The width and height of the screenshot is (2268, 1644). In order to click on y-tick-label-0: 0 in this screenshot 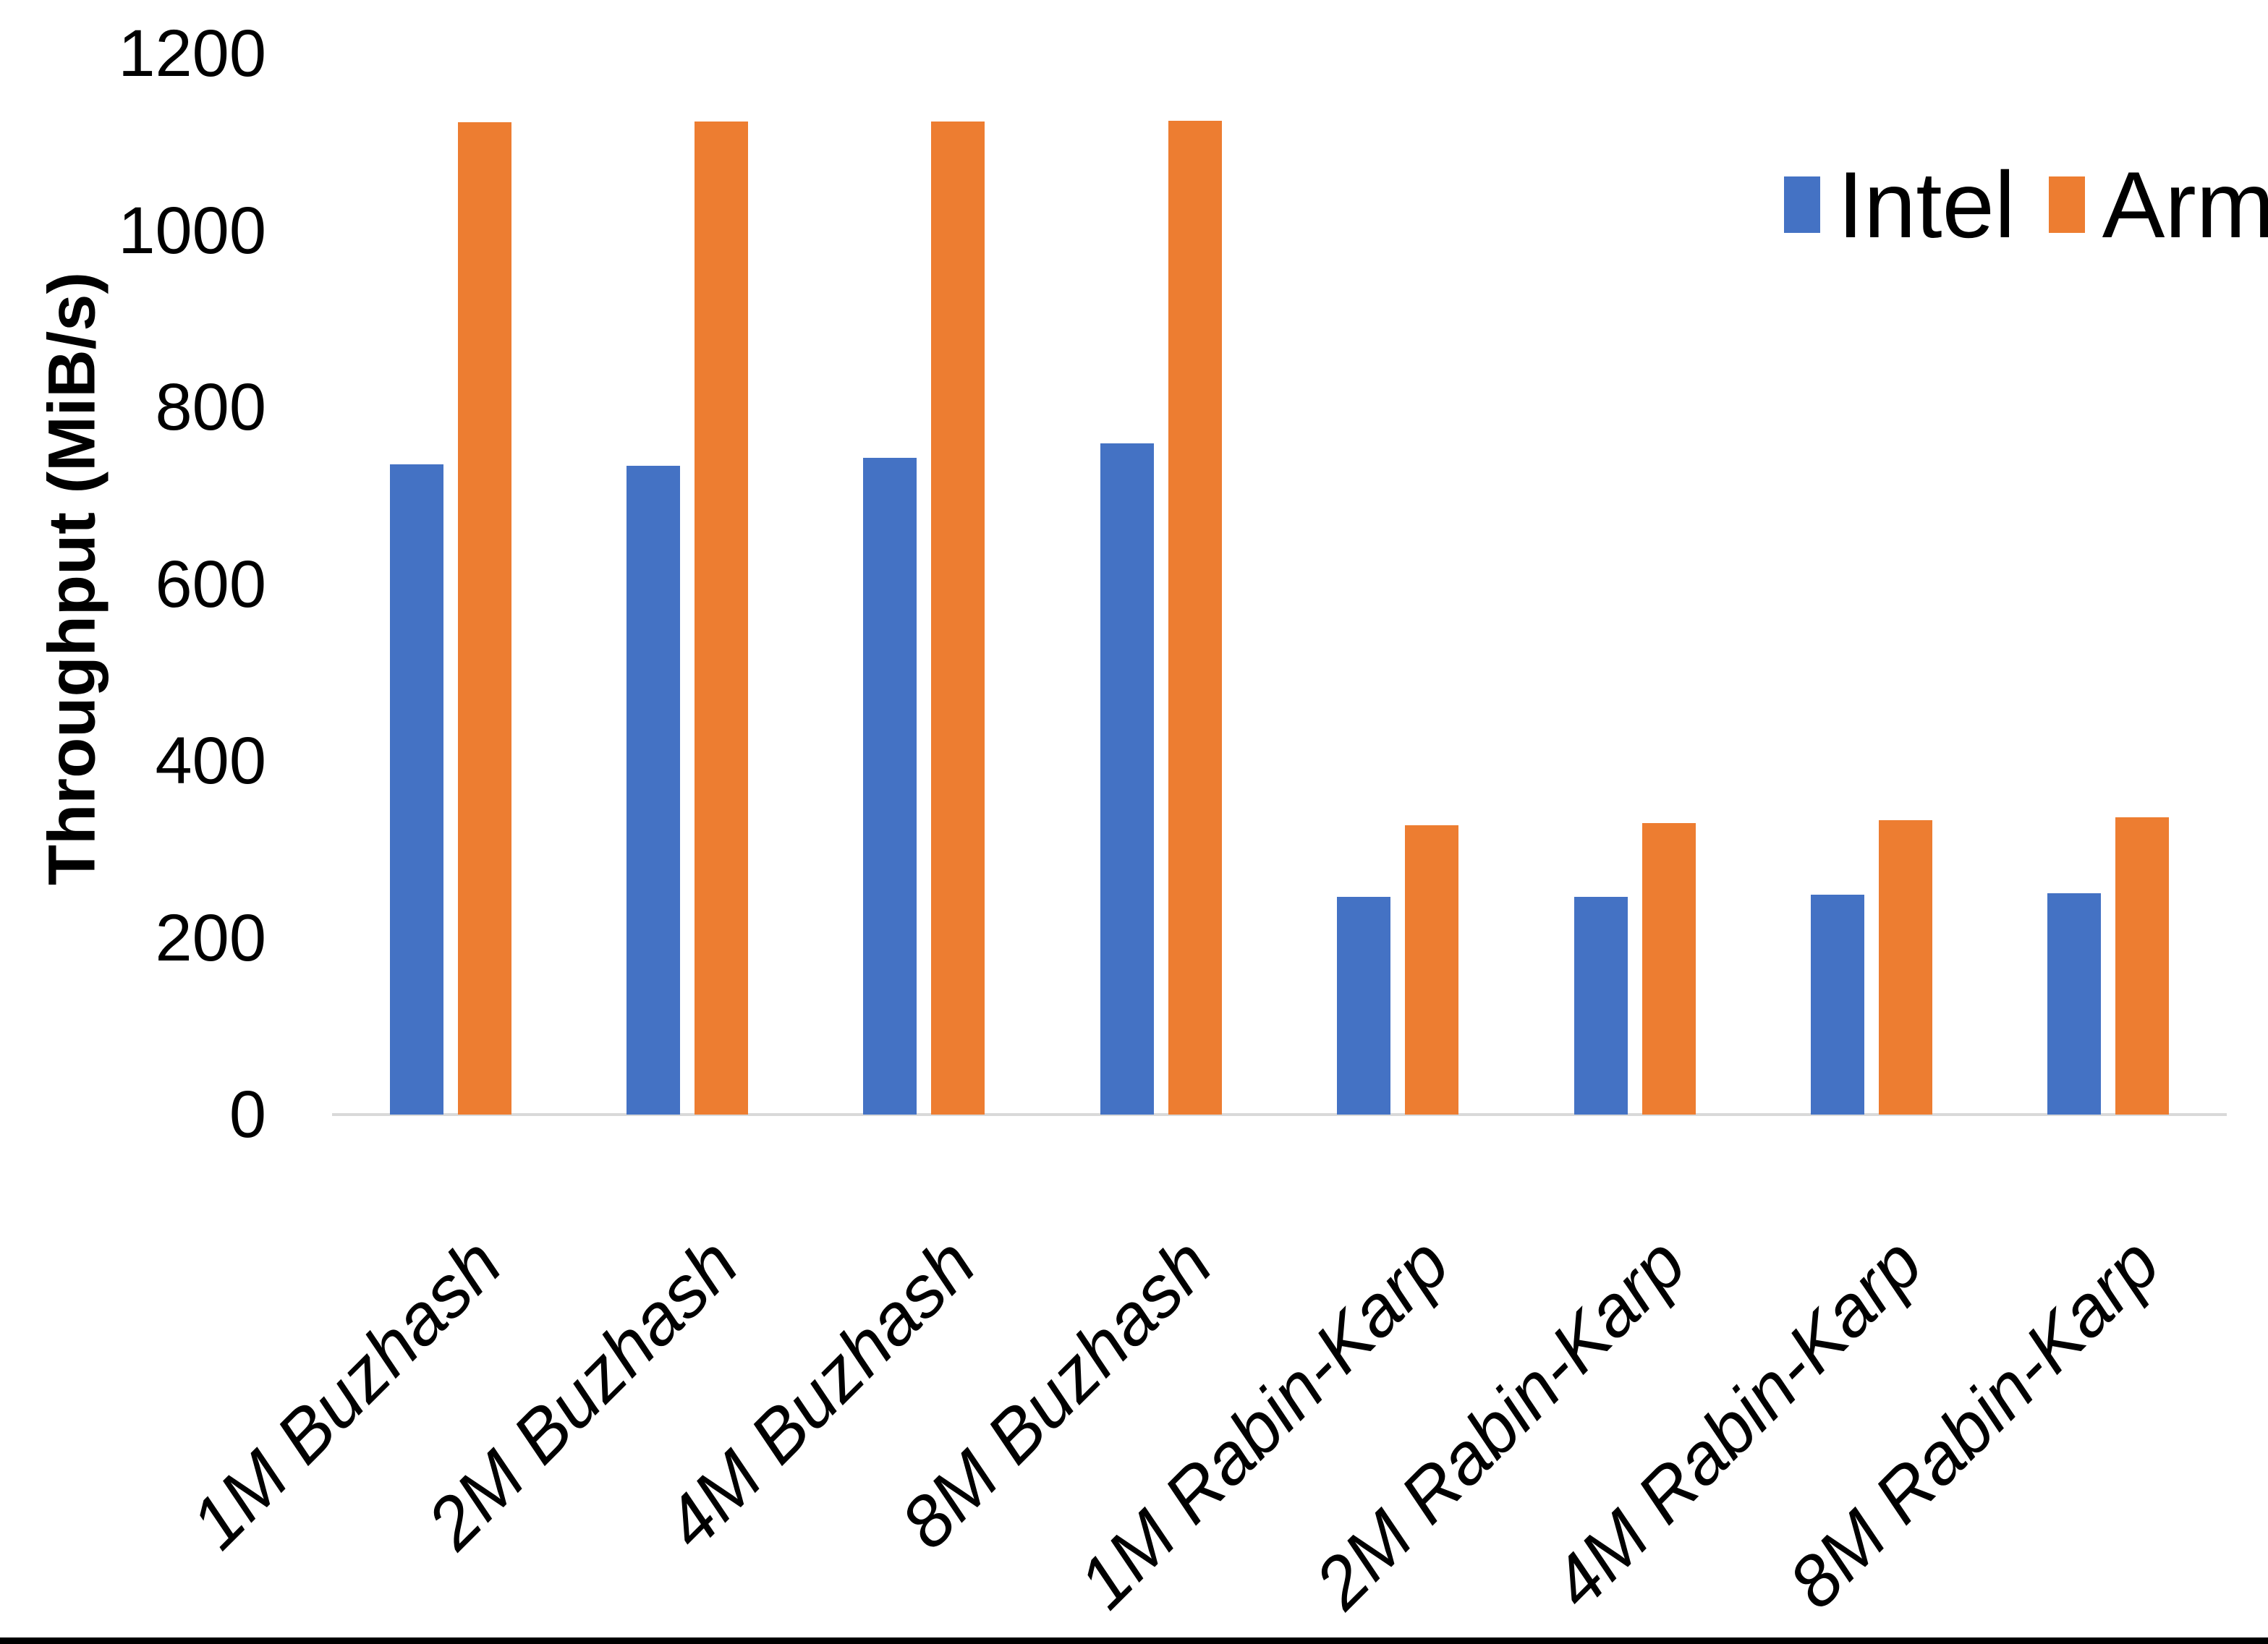, I will do `click(247, 1114)`.